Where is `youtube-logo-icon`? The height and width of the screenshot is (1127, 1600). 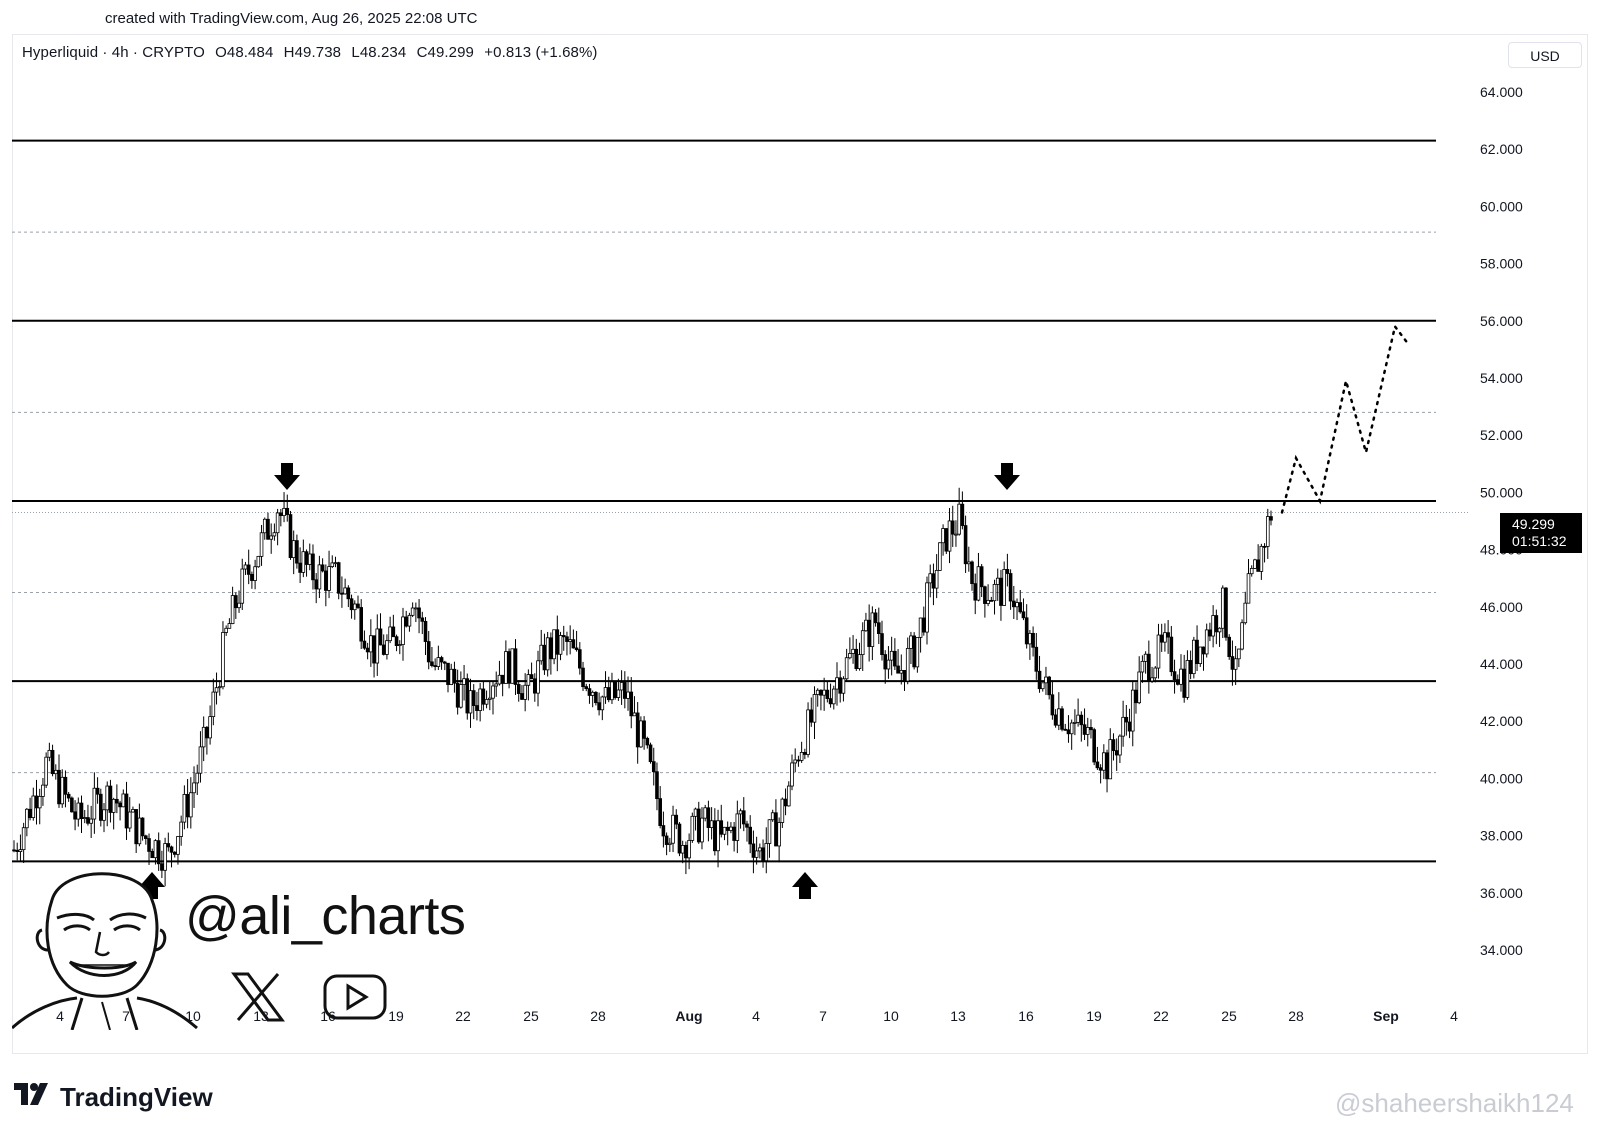 youtube-logo-icon is located at coordinates (355, 997).